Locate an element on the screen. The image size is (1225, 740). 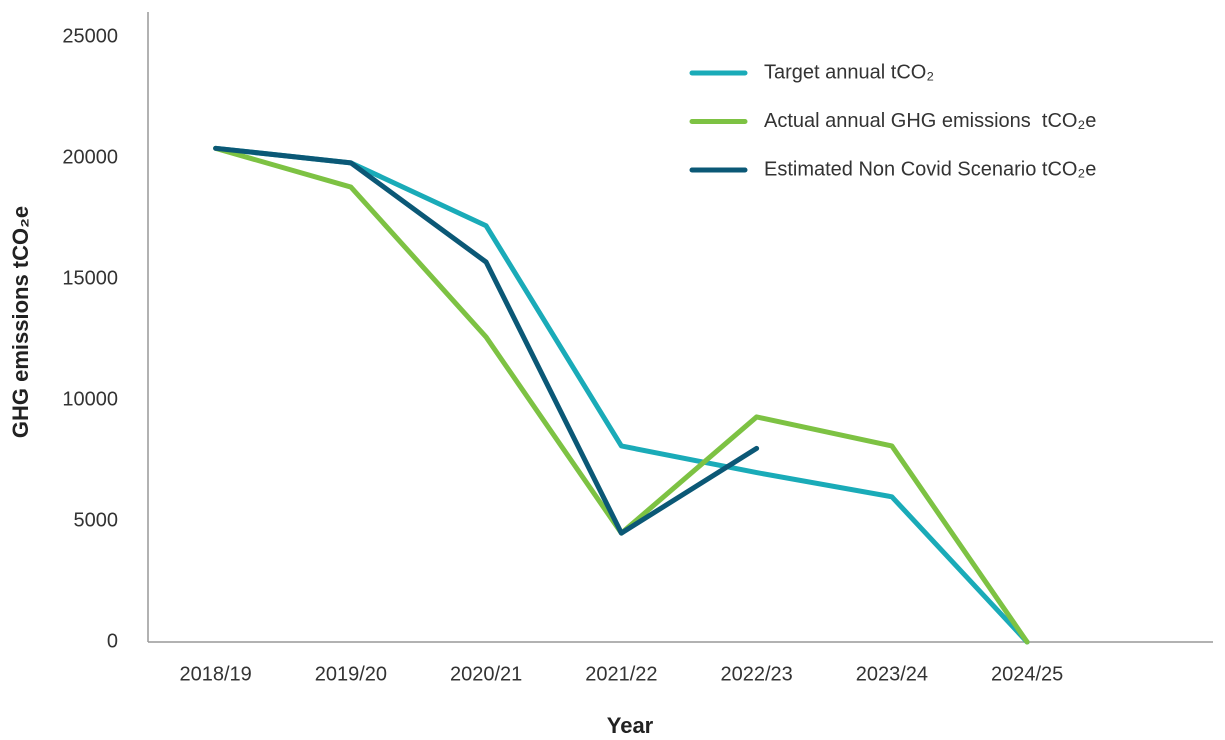
x-tick-label: 2019/20 is located at coordinates (351, 674).